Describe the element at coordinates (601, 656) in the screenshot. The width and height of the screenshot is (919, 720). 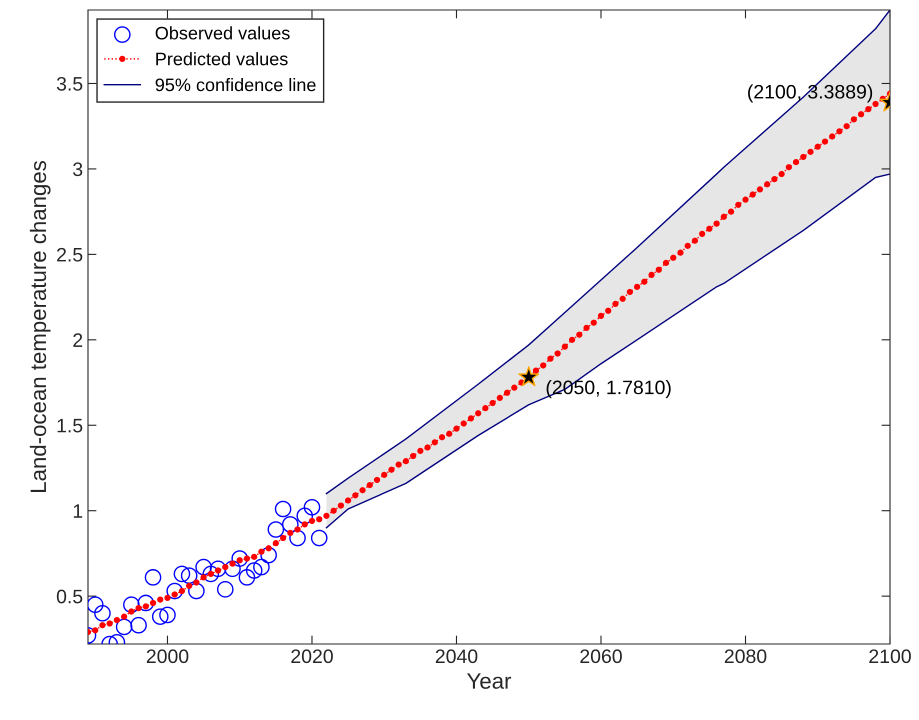
I see `x-tick-label: 2060` at that location.